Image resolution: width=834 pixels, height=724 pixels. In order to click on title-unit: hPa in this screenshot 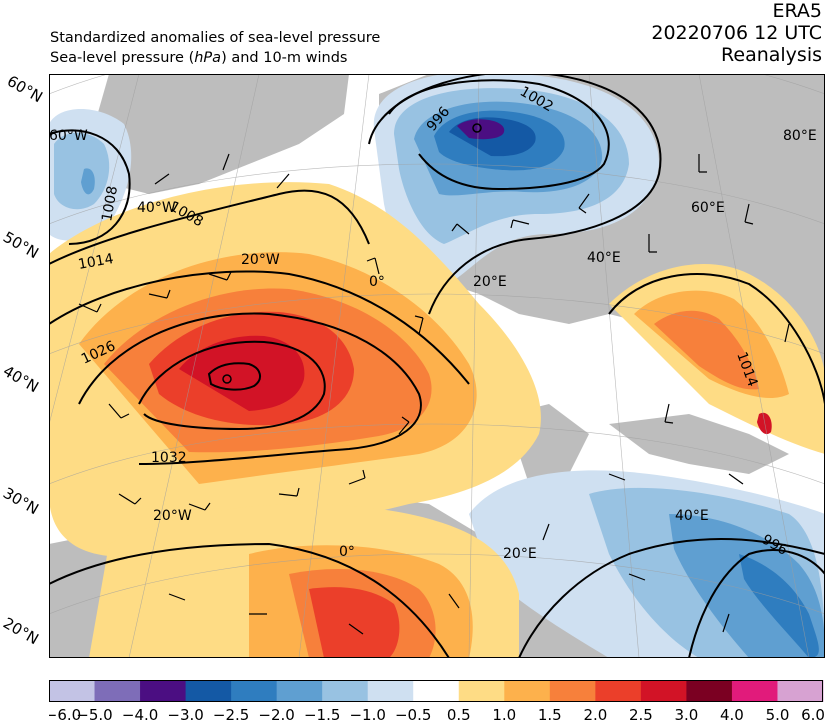, I will do `click(208, 58)`.